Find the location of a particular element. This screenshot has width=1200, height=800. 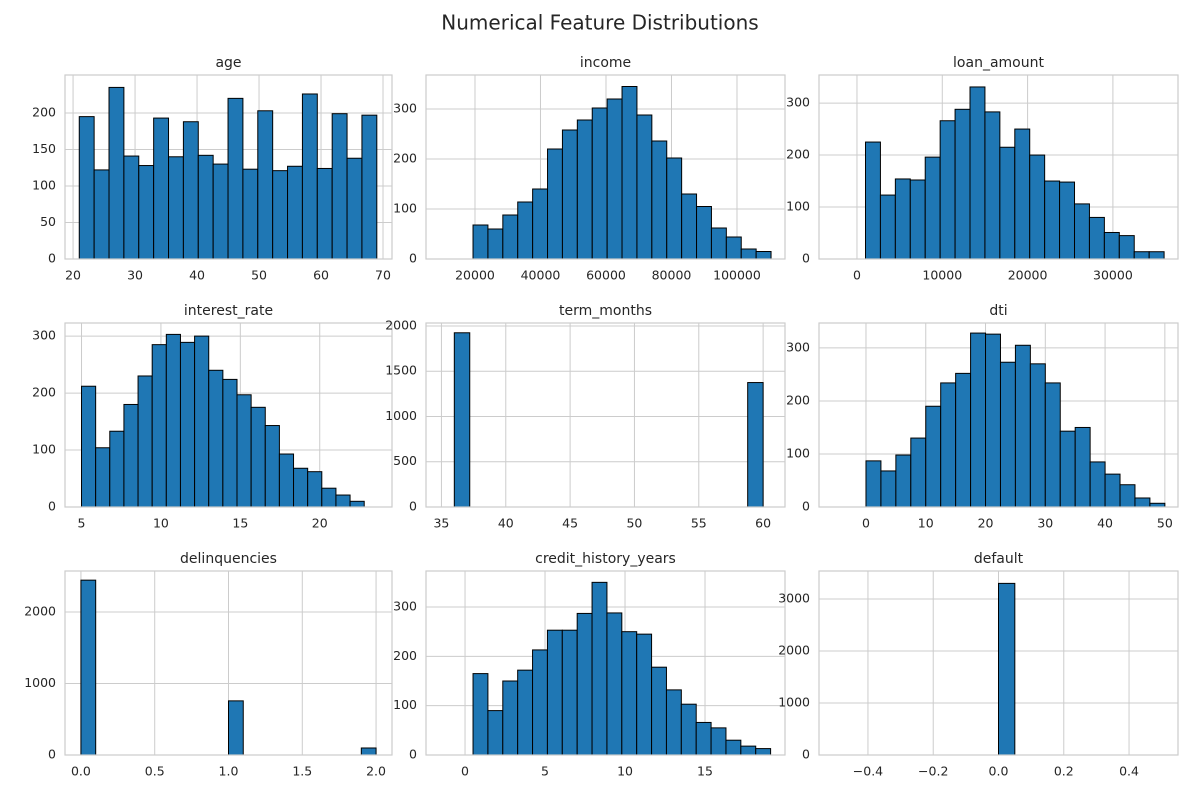

y-tick-label: 3000 is located at coordinates (794, 597).